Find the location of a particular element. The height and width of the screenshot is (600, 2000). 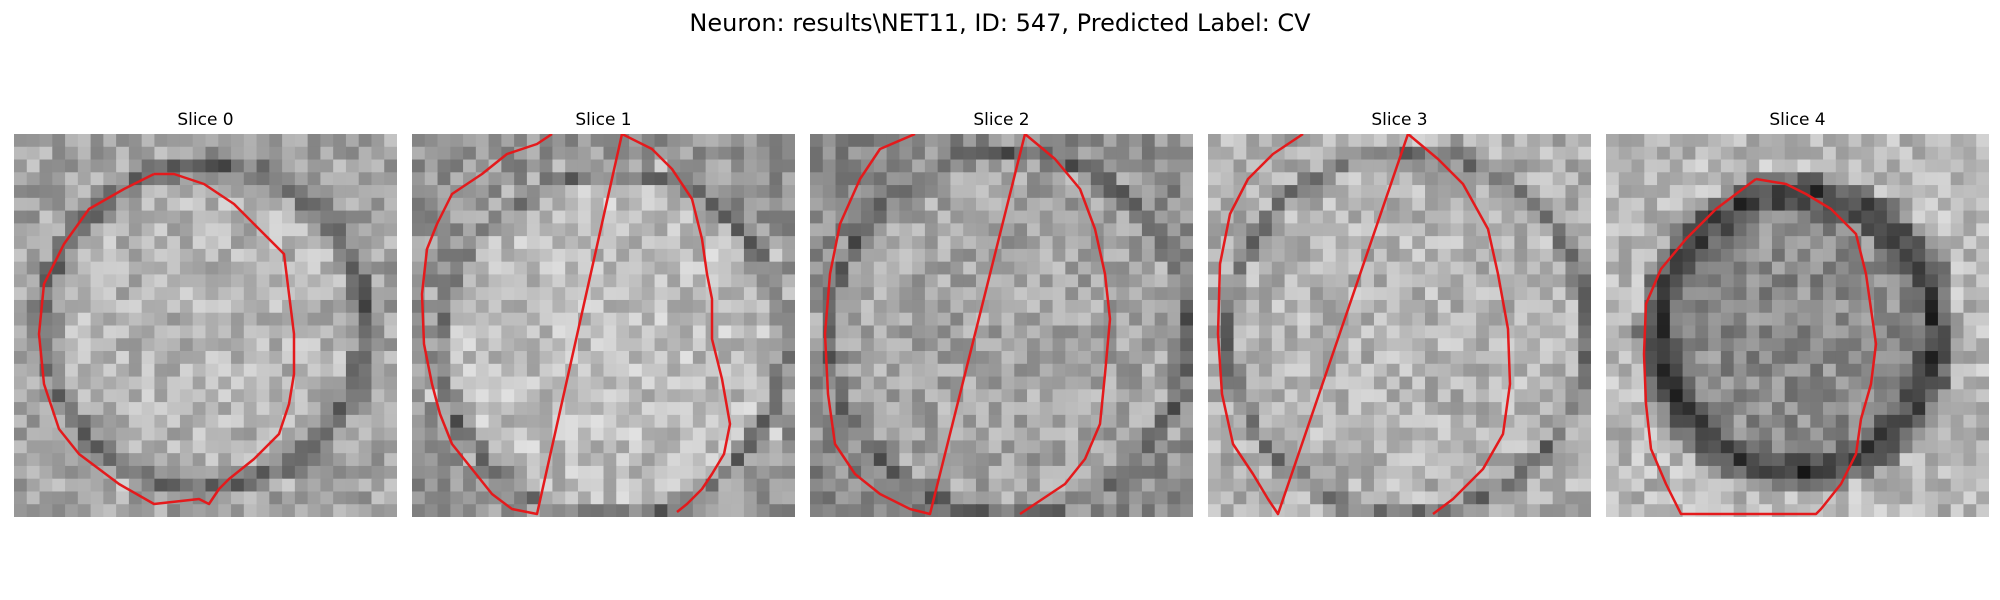

slice-panel-3: Slice 3 is located at coordinates (1399, 313).